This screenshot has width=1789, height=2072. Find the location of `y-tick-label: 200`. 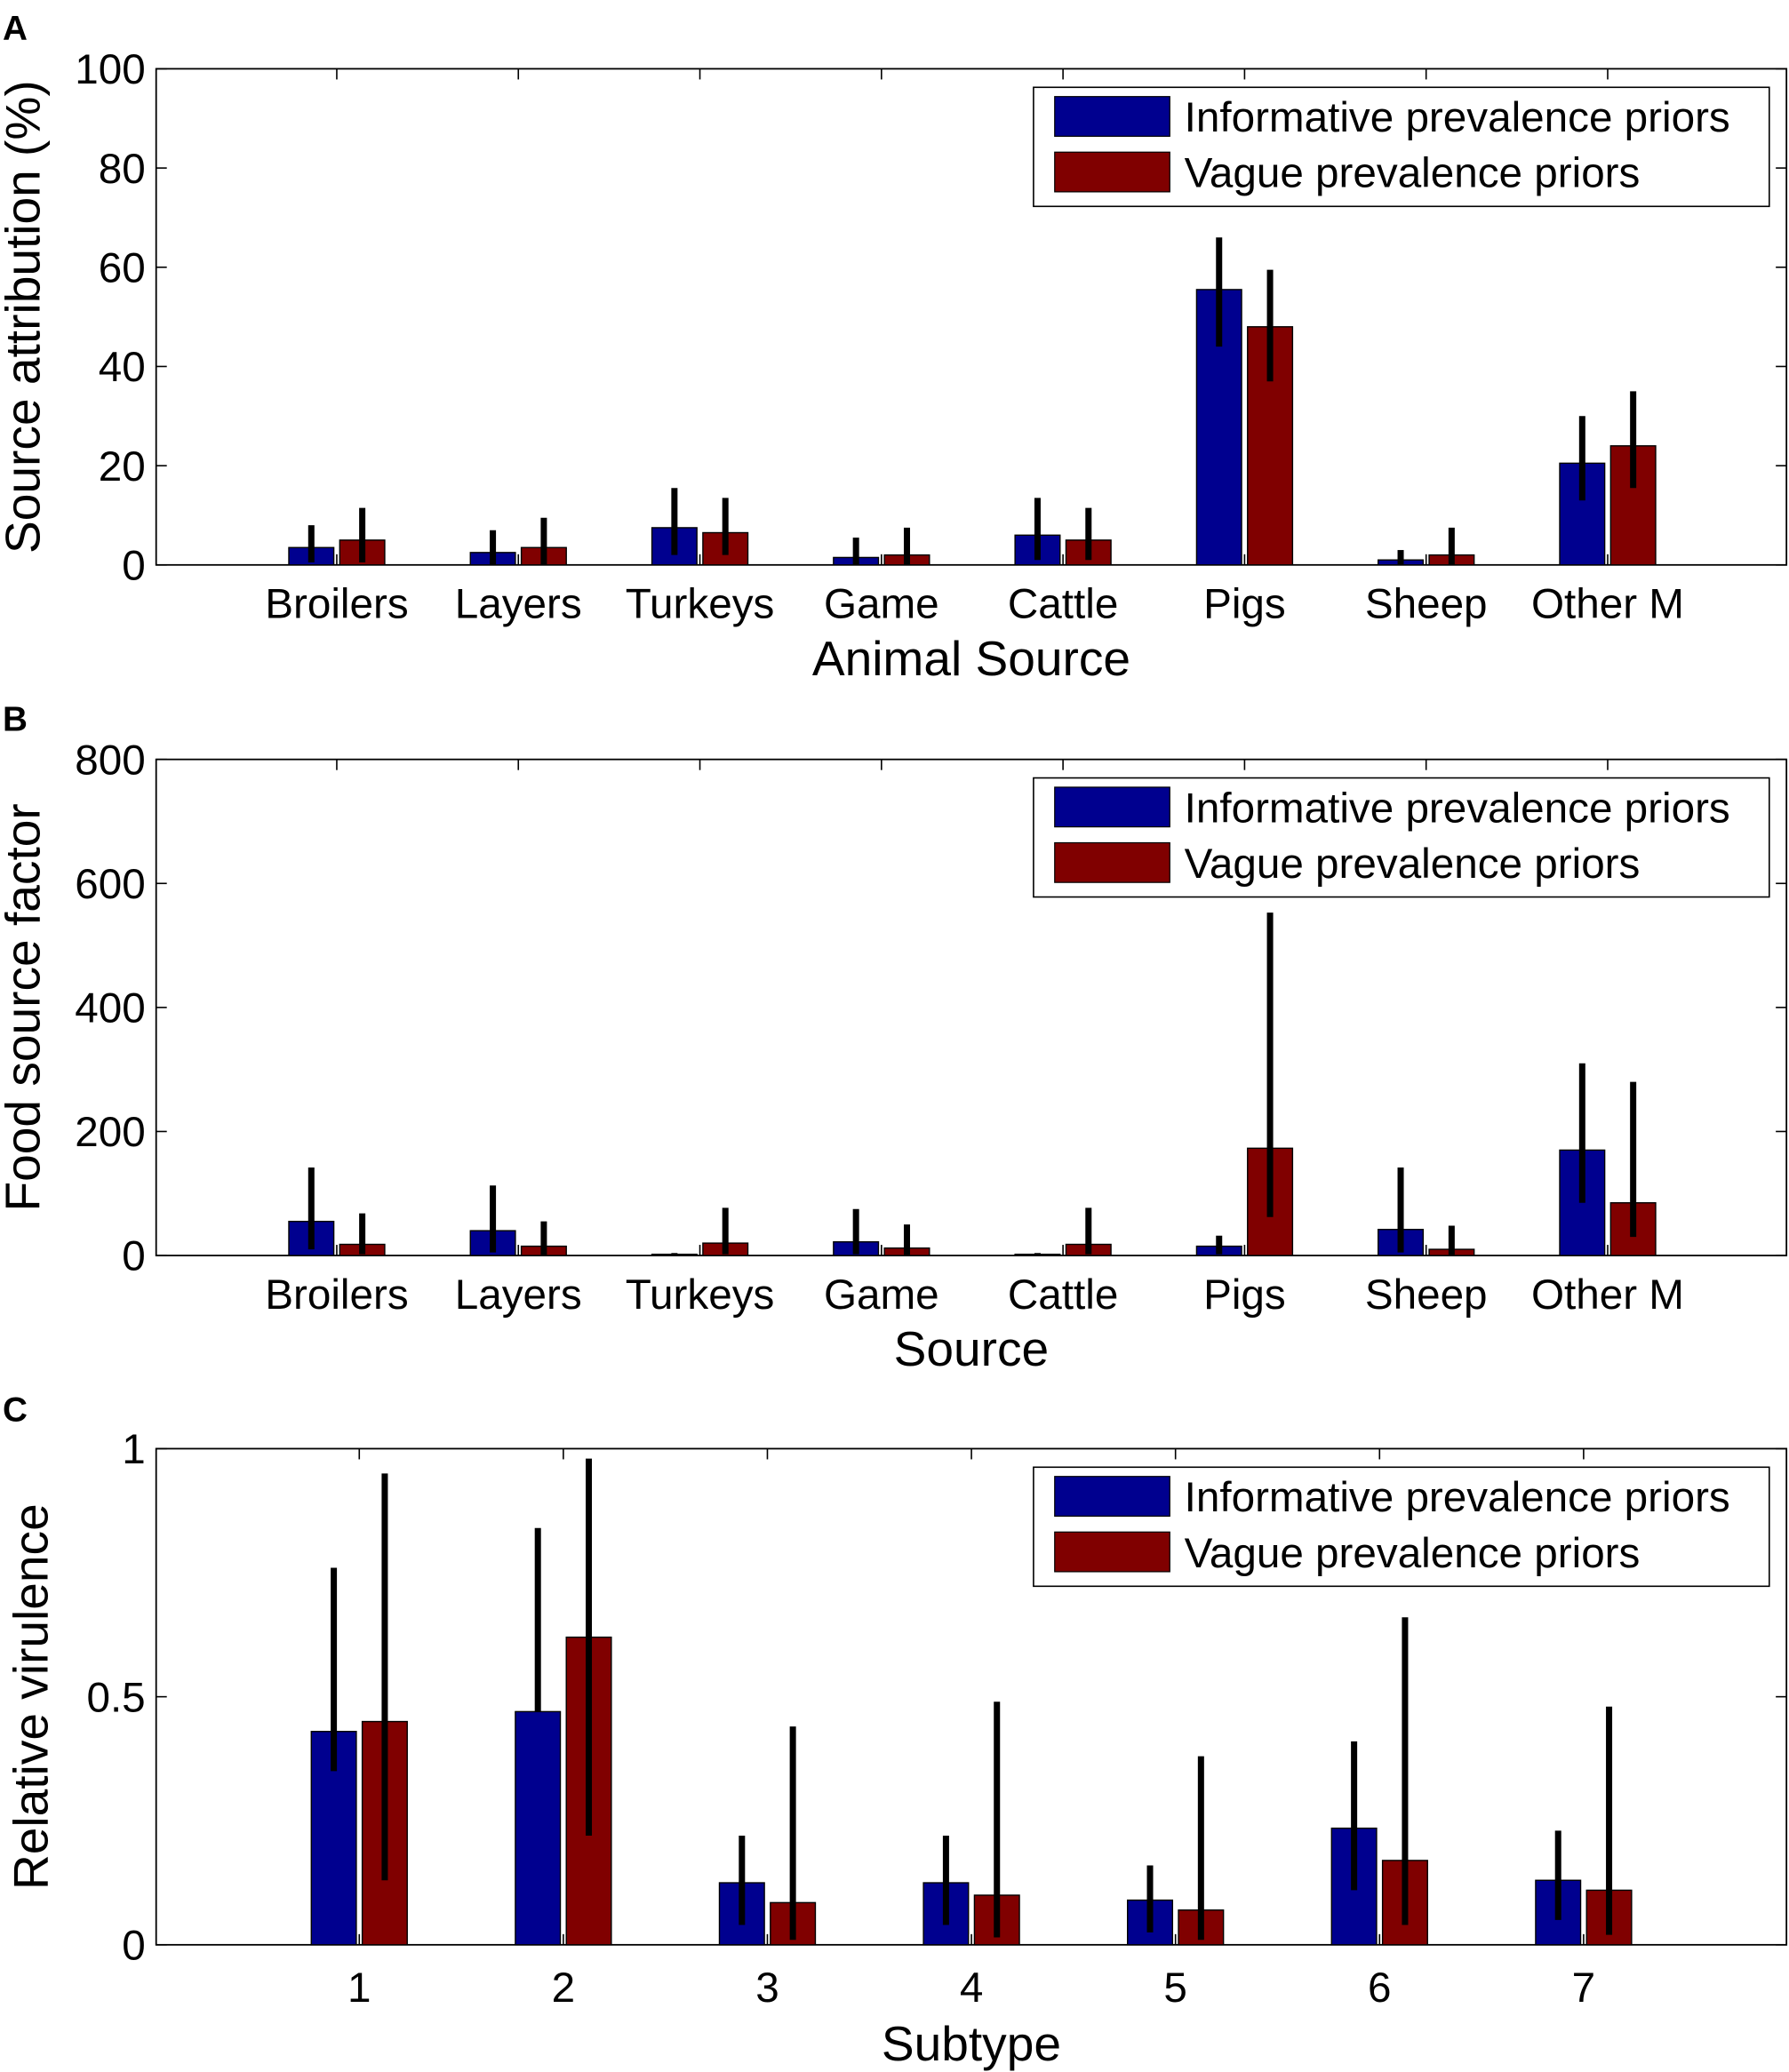

y-tick-label: 200 is located at coordinates (110, 1132).